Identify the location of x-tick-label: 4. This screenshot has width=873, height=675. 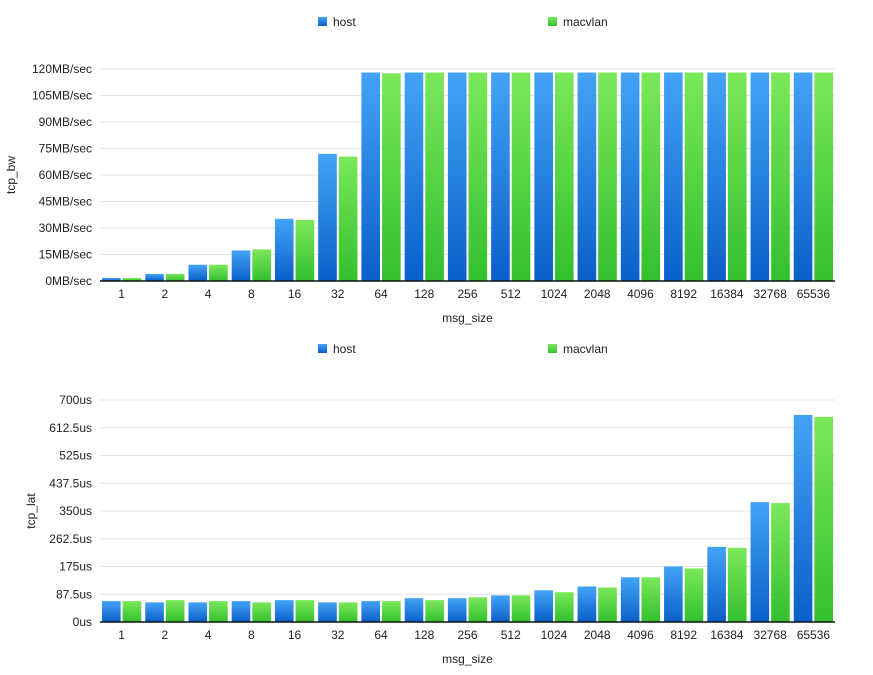
(208, 294).